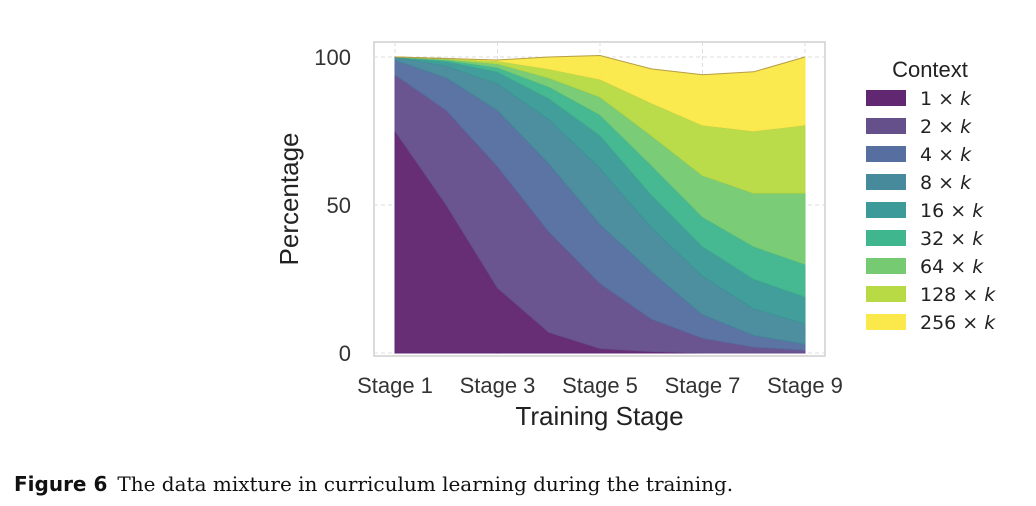 Image resolution: width=1036 pixels, height=506 pixels. Describe the element at coordinates (952, 239) in the screenshot. I see `legend-label-32: 32 × k` at that location.